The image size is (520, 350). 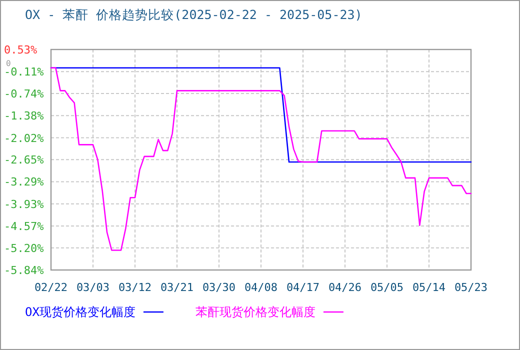 I want to click on y-tick-label: -4.57%, so click(x=24, y=227).